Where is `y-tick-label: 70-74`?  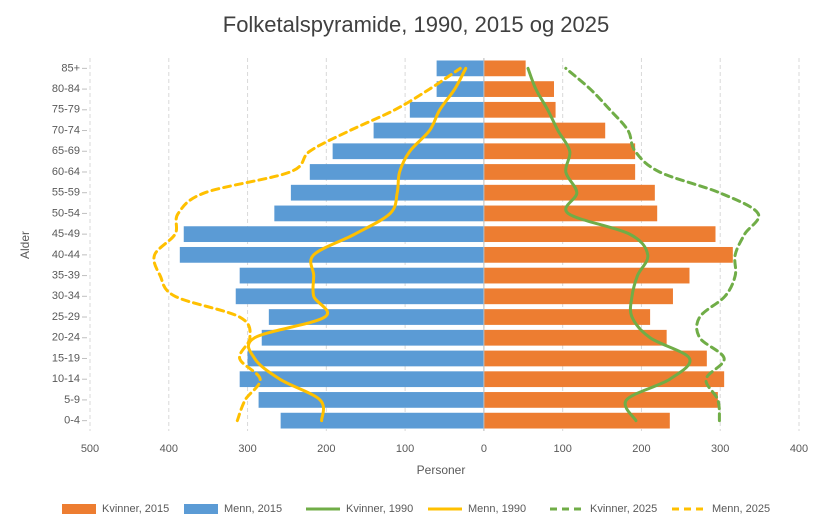 y-tick-label: 70-74 is located at coordinates (66, 130).